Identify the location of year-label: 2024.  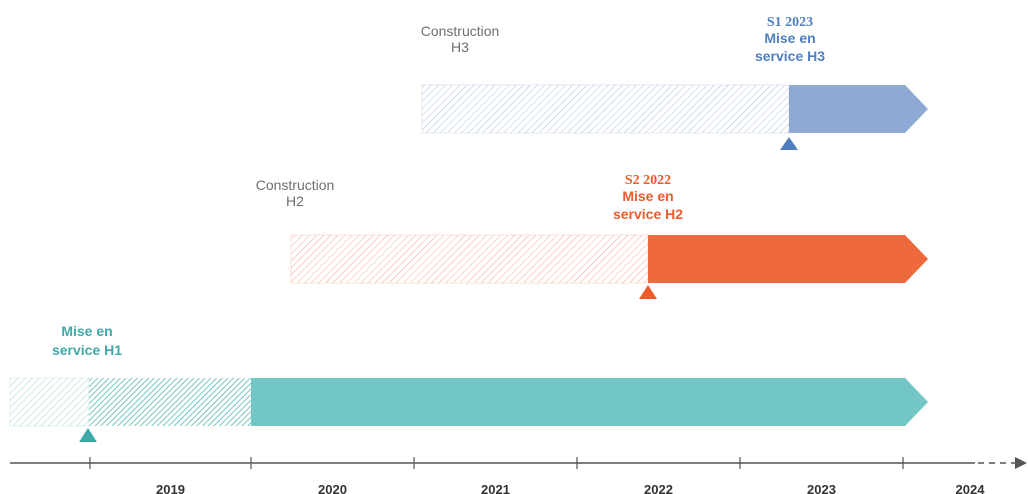
(971, 488).